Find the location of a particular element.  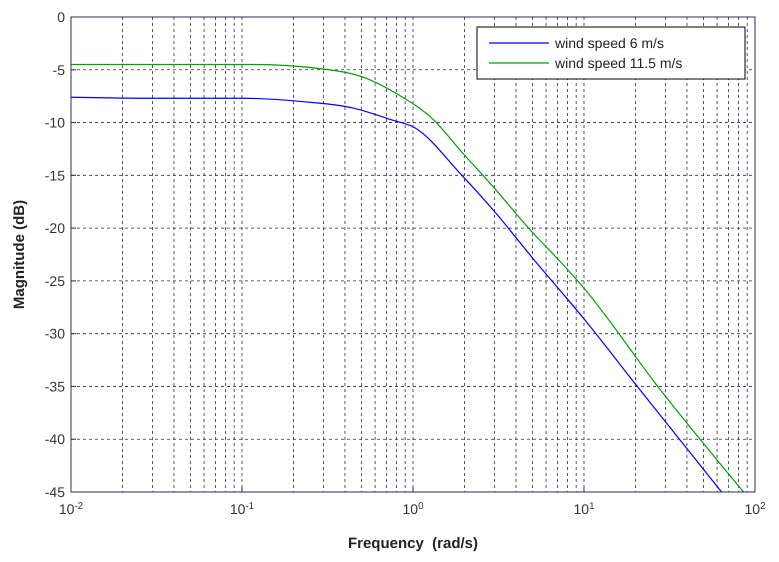

x-tick-label: 10$^{-1}$ is located at coordinates (242, 508).